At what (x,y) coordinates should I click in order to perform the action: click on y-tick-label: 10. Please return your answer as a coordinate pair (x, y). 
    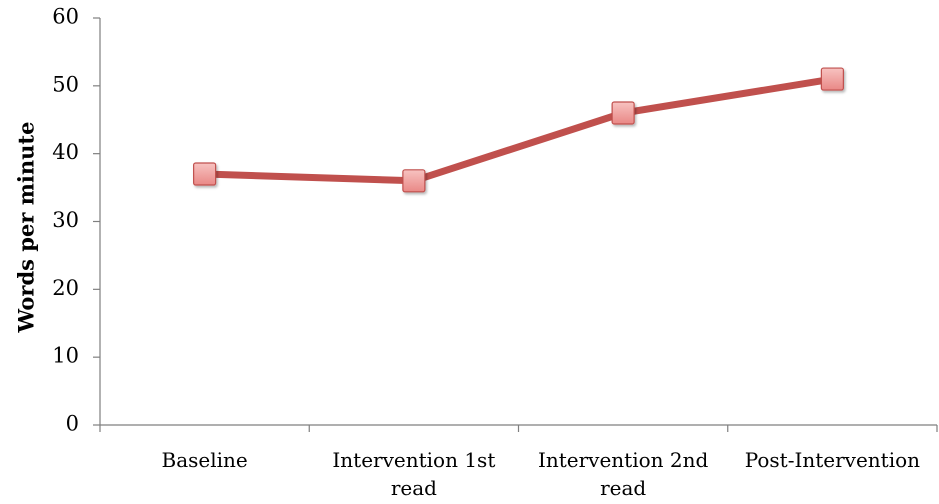
    Looking at the image, I should click on (65, 356).